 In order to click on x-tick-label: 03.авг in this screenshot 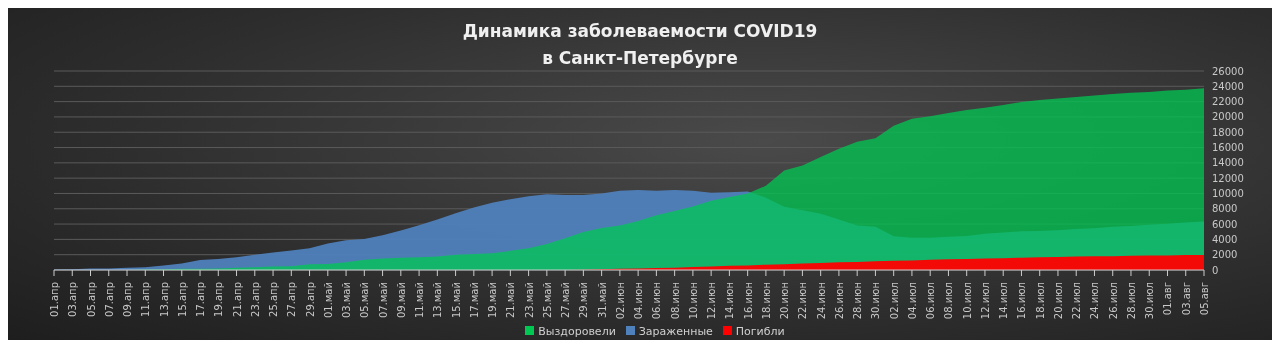, I will do `click(1186, 299)`.